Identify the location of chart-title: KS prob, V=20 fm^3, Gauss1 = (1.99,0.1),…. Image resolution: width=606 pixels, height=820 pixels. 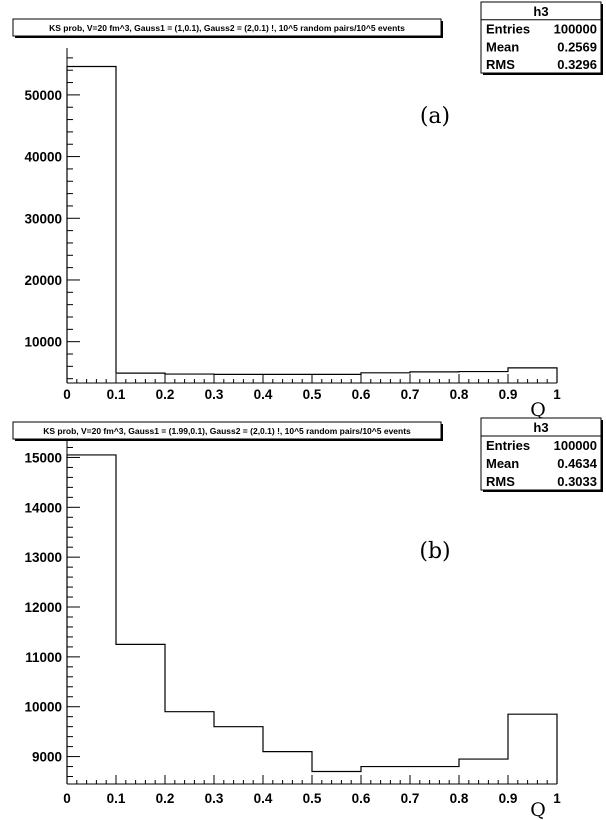
(227, 431).